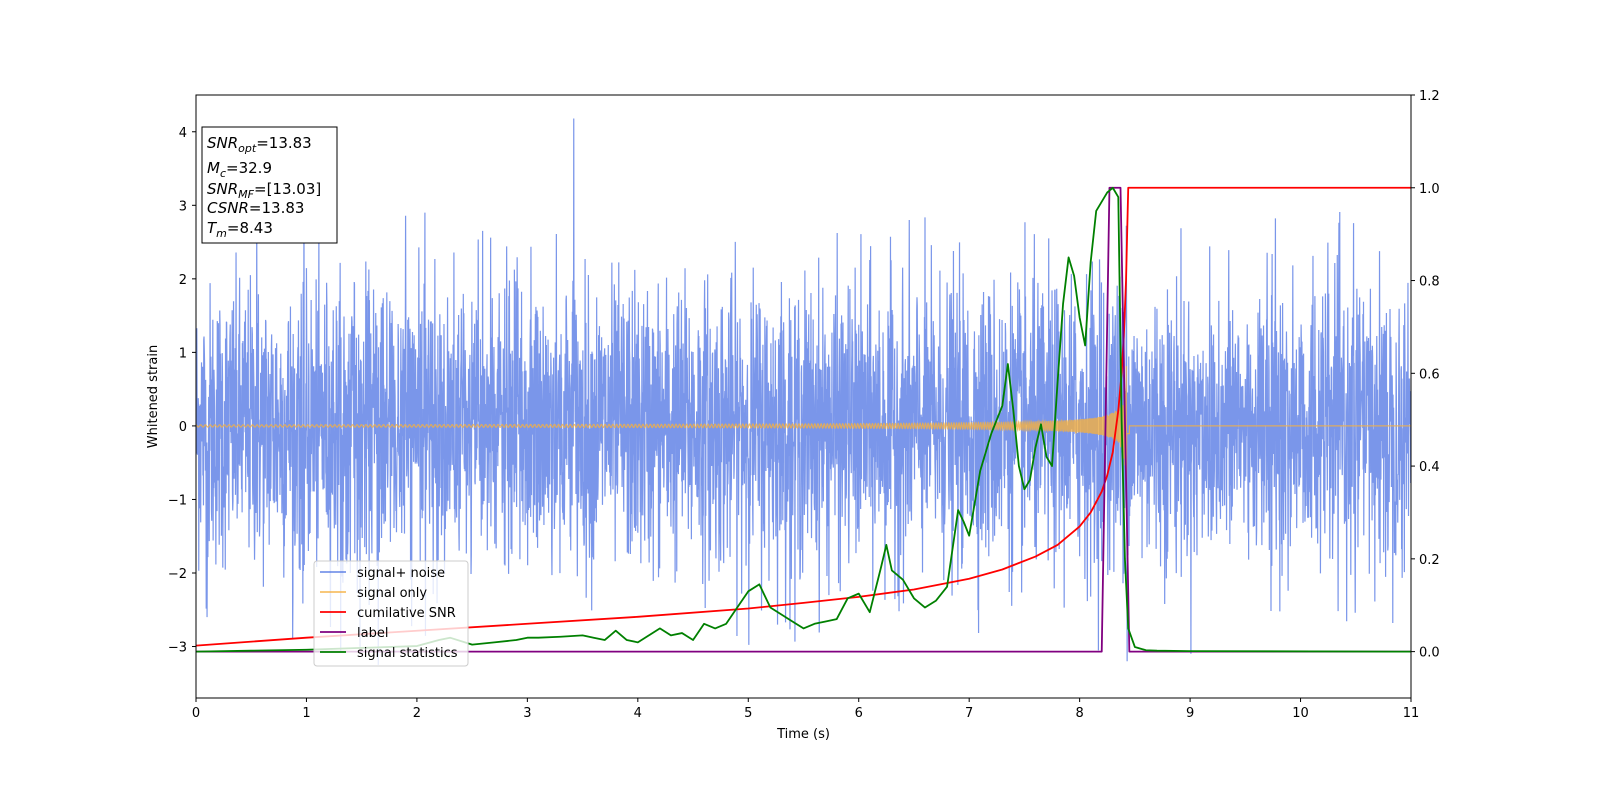 This screenshot has height=804, width=1600. I want to click on y-axis-ticks: −3 −2 −1 0 1 2 3 4, so click(182, 391).